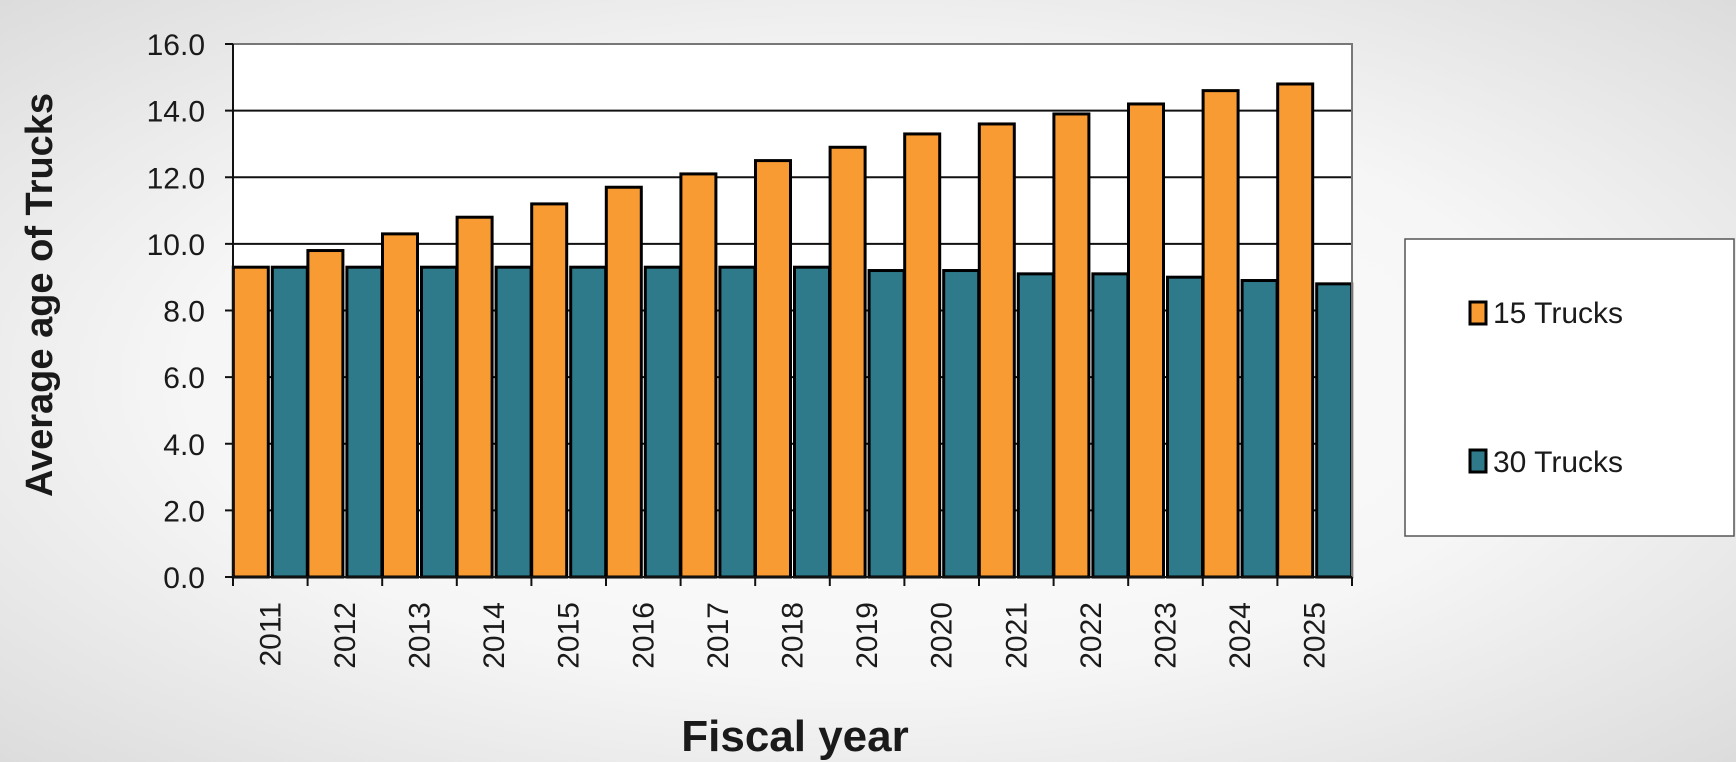  What do you see at coordinates (184, 312) in the screenshot?
I see `y-tick-label: 8.0` at bounding box center [184, 312].